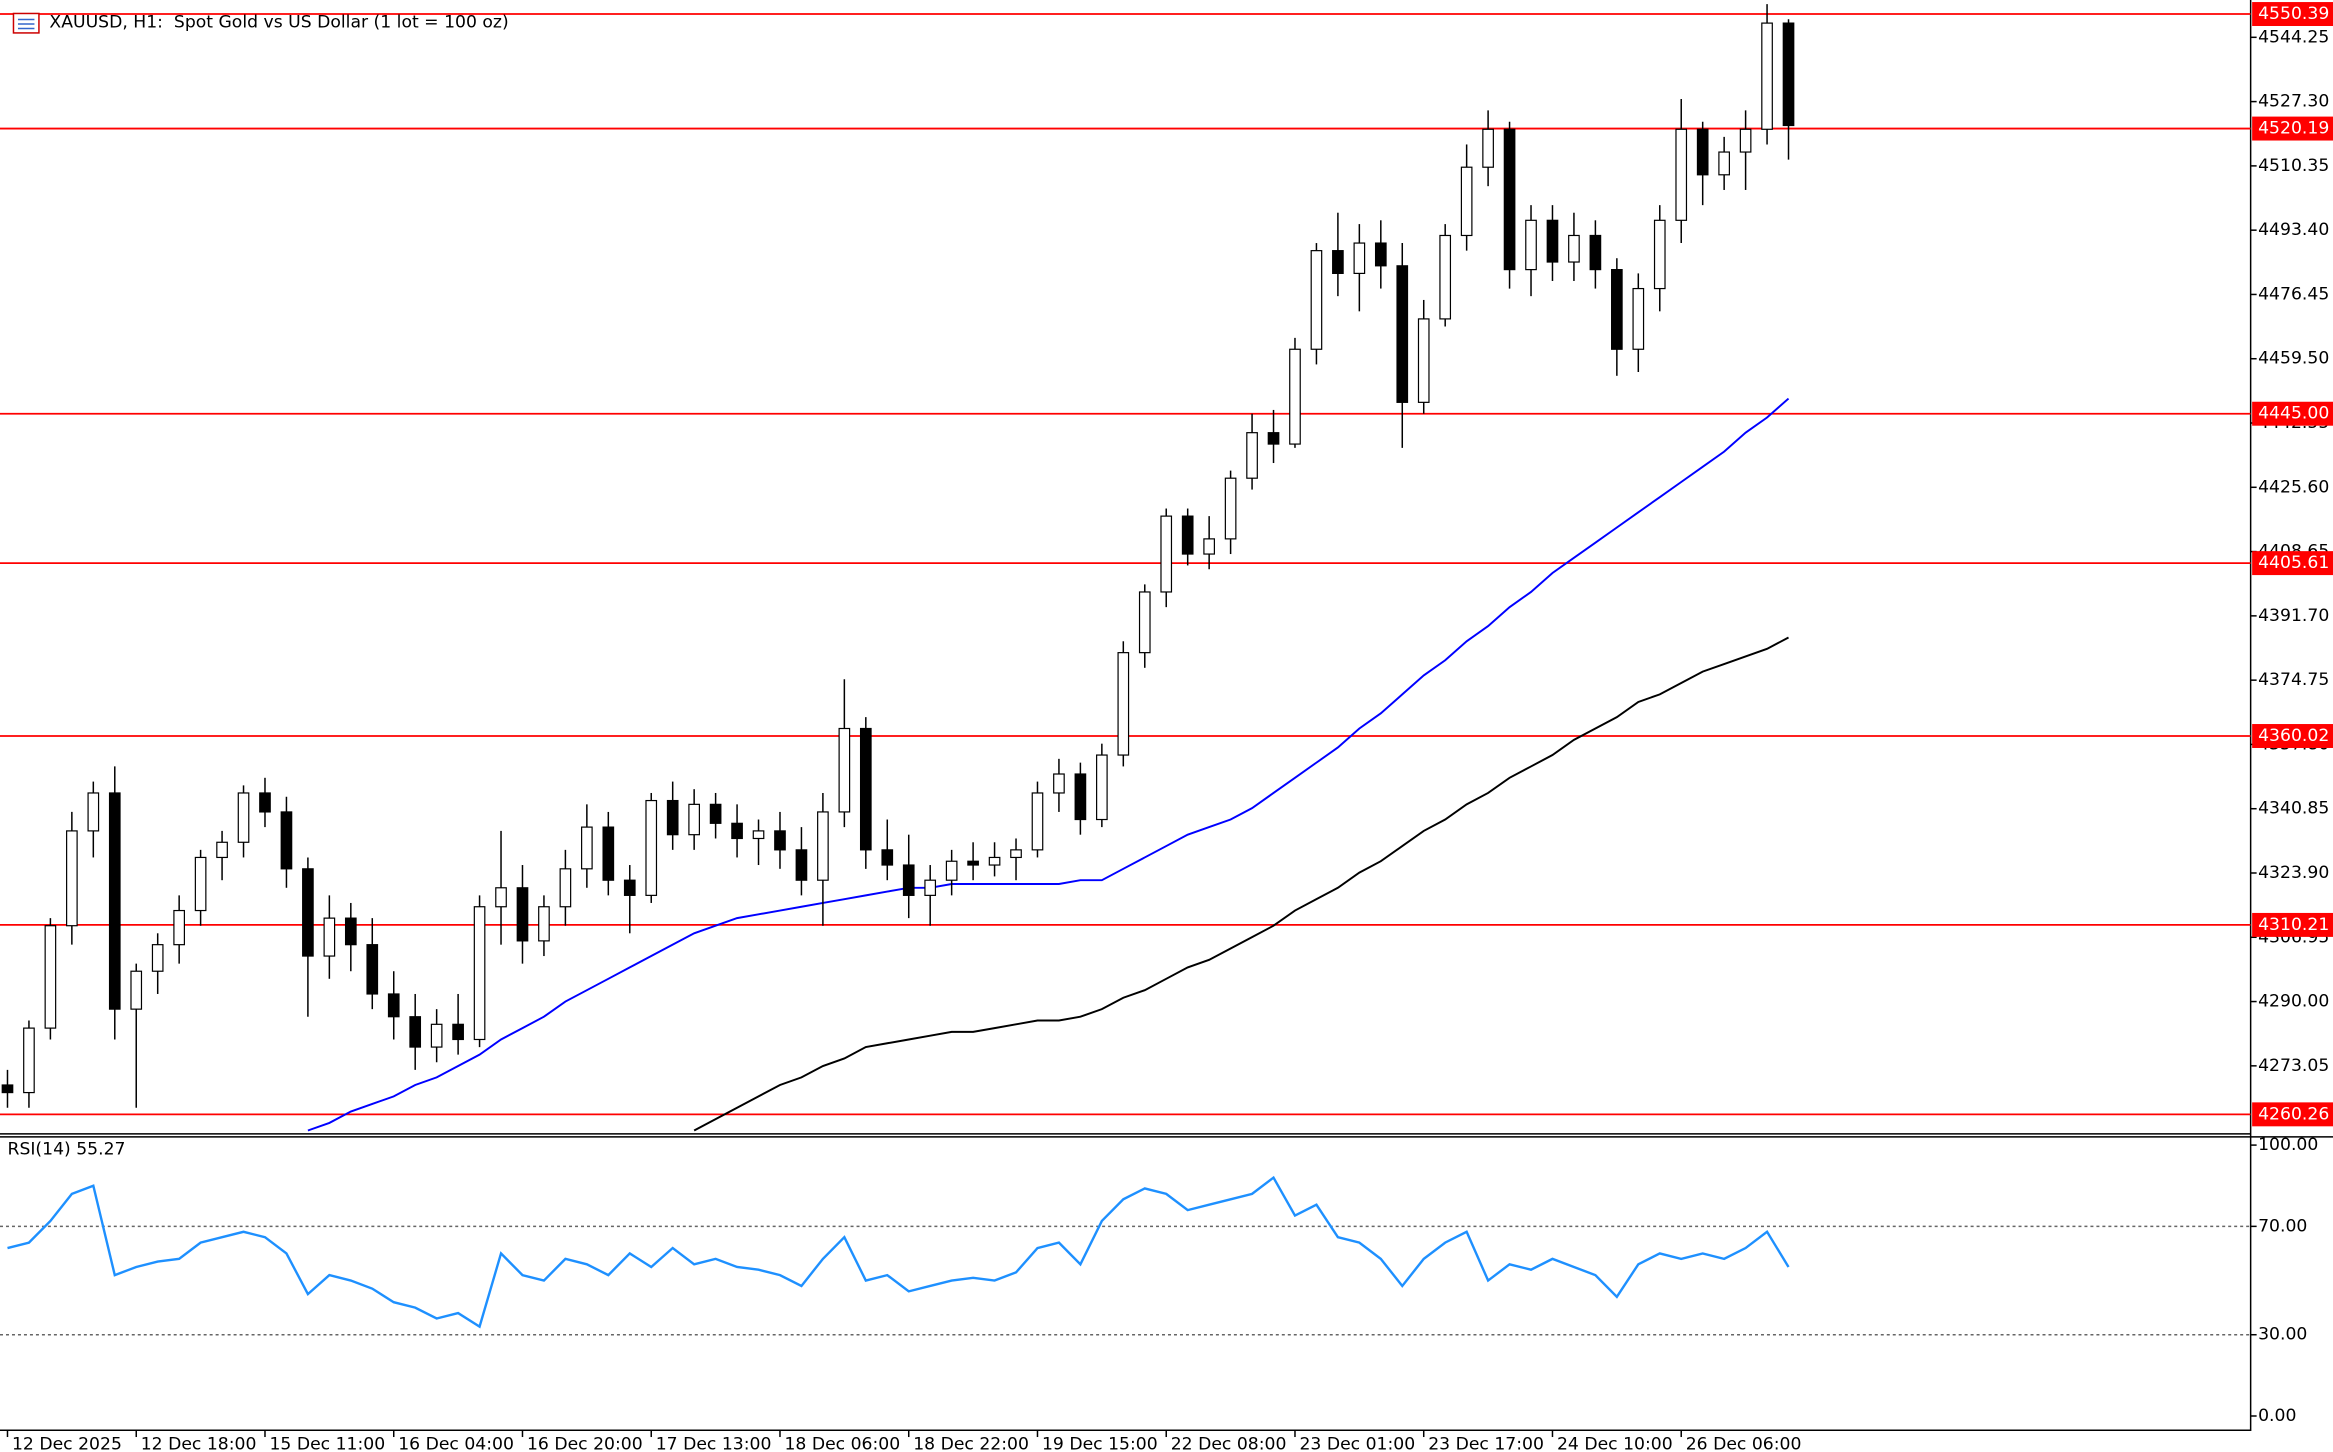 This screenshot has width=2333, height=1452. Describe the element at coordinates (2293, 809) in the screenshot. I see `y-tick-label: 4340.85` at that location.